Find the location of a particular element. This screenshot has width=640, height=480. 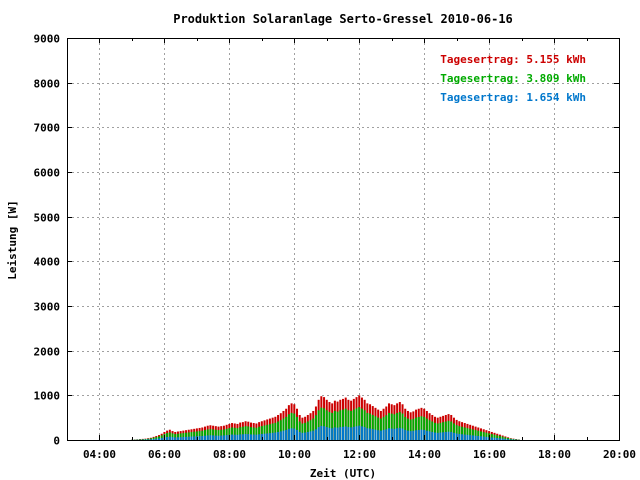

legend-entry: Tagesertrag: 3.809 kWh is located at coordinates (513, 78).